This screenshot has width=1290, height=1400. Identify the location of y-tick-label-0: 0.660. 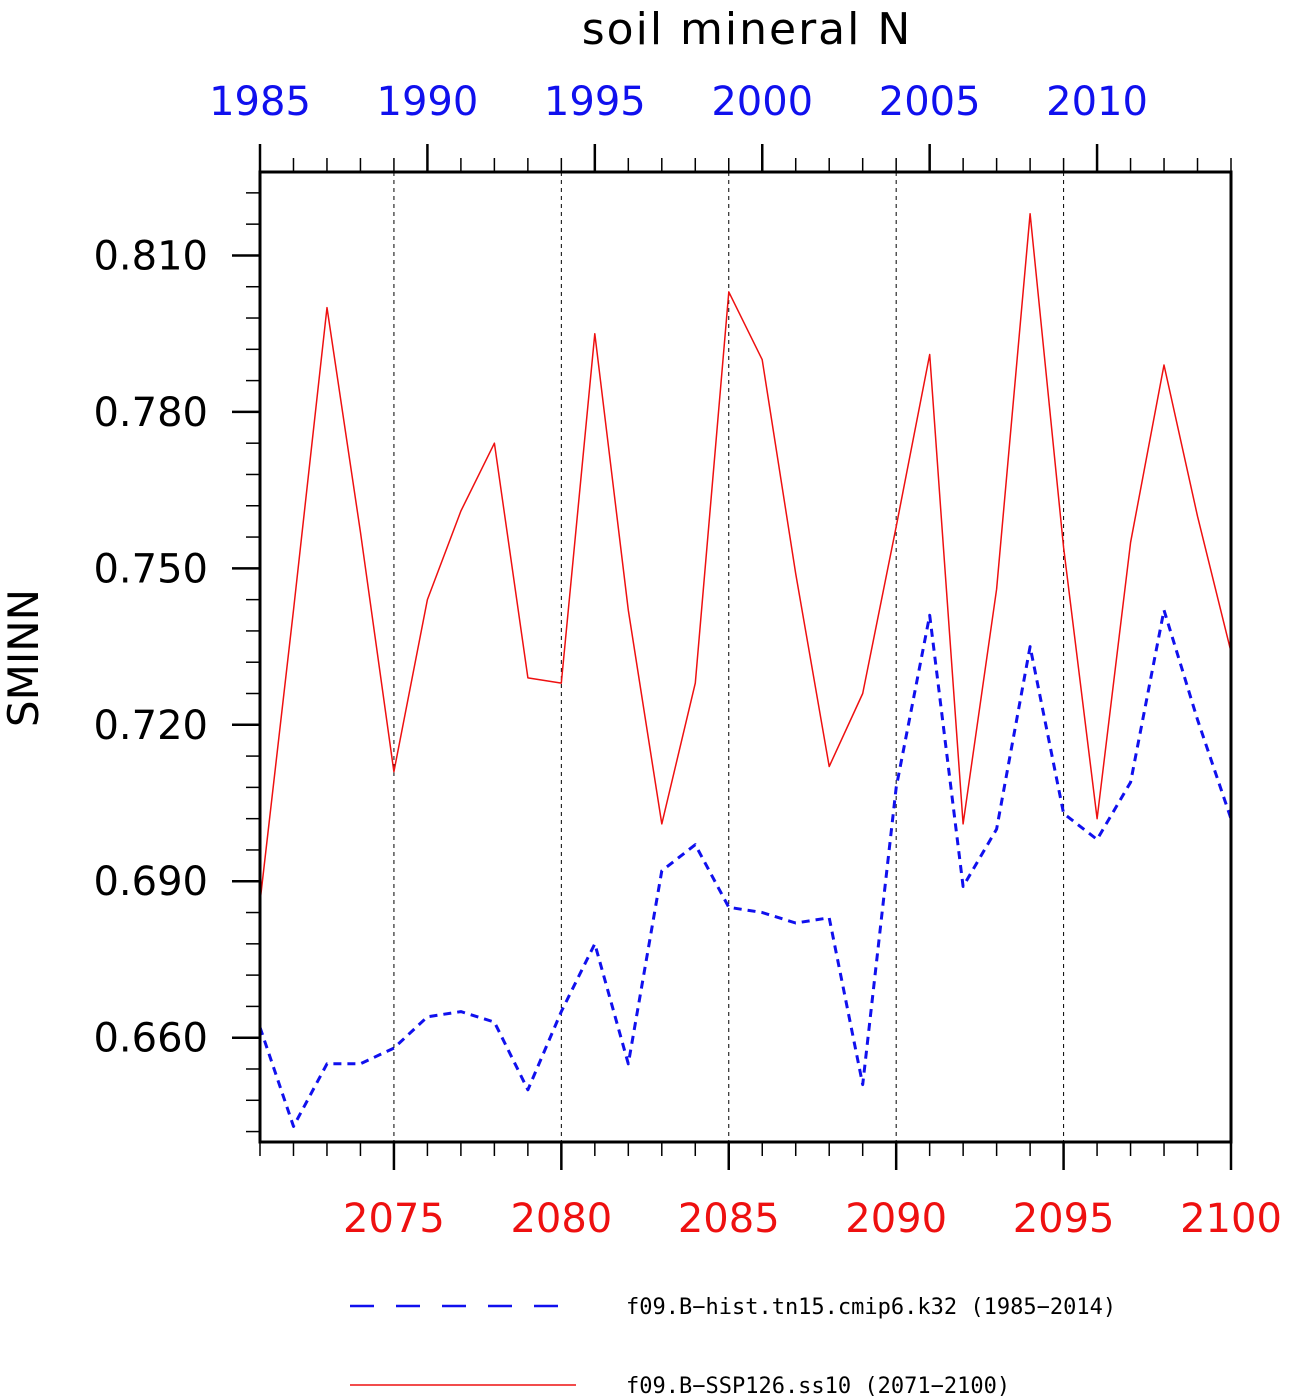
(150, 1039).